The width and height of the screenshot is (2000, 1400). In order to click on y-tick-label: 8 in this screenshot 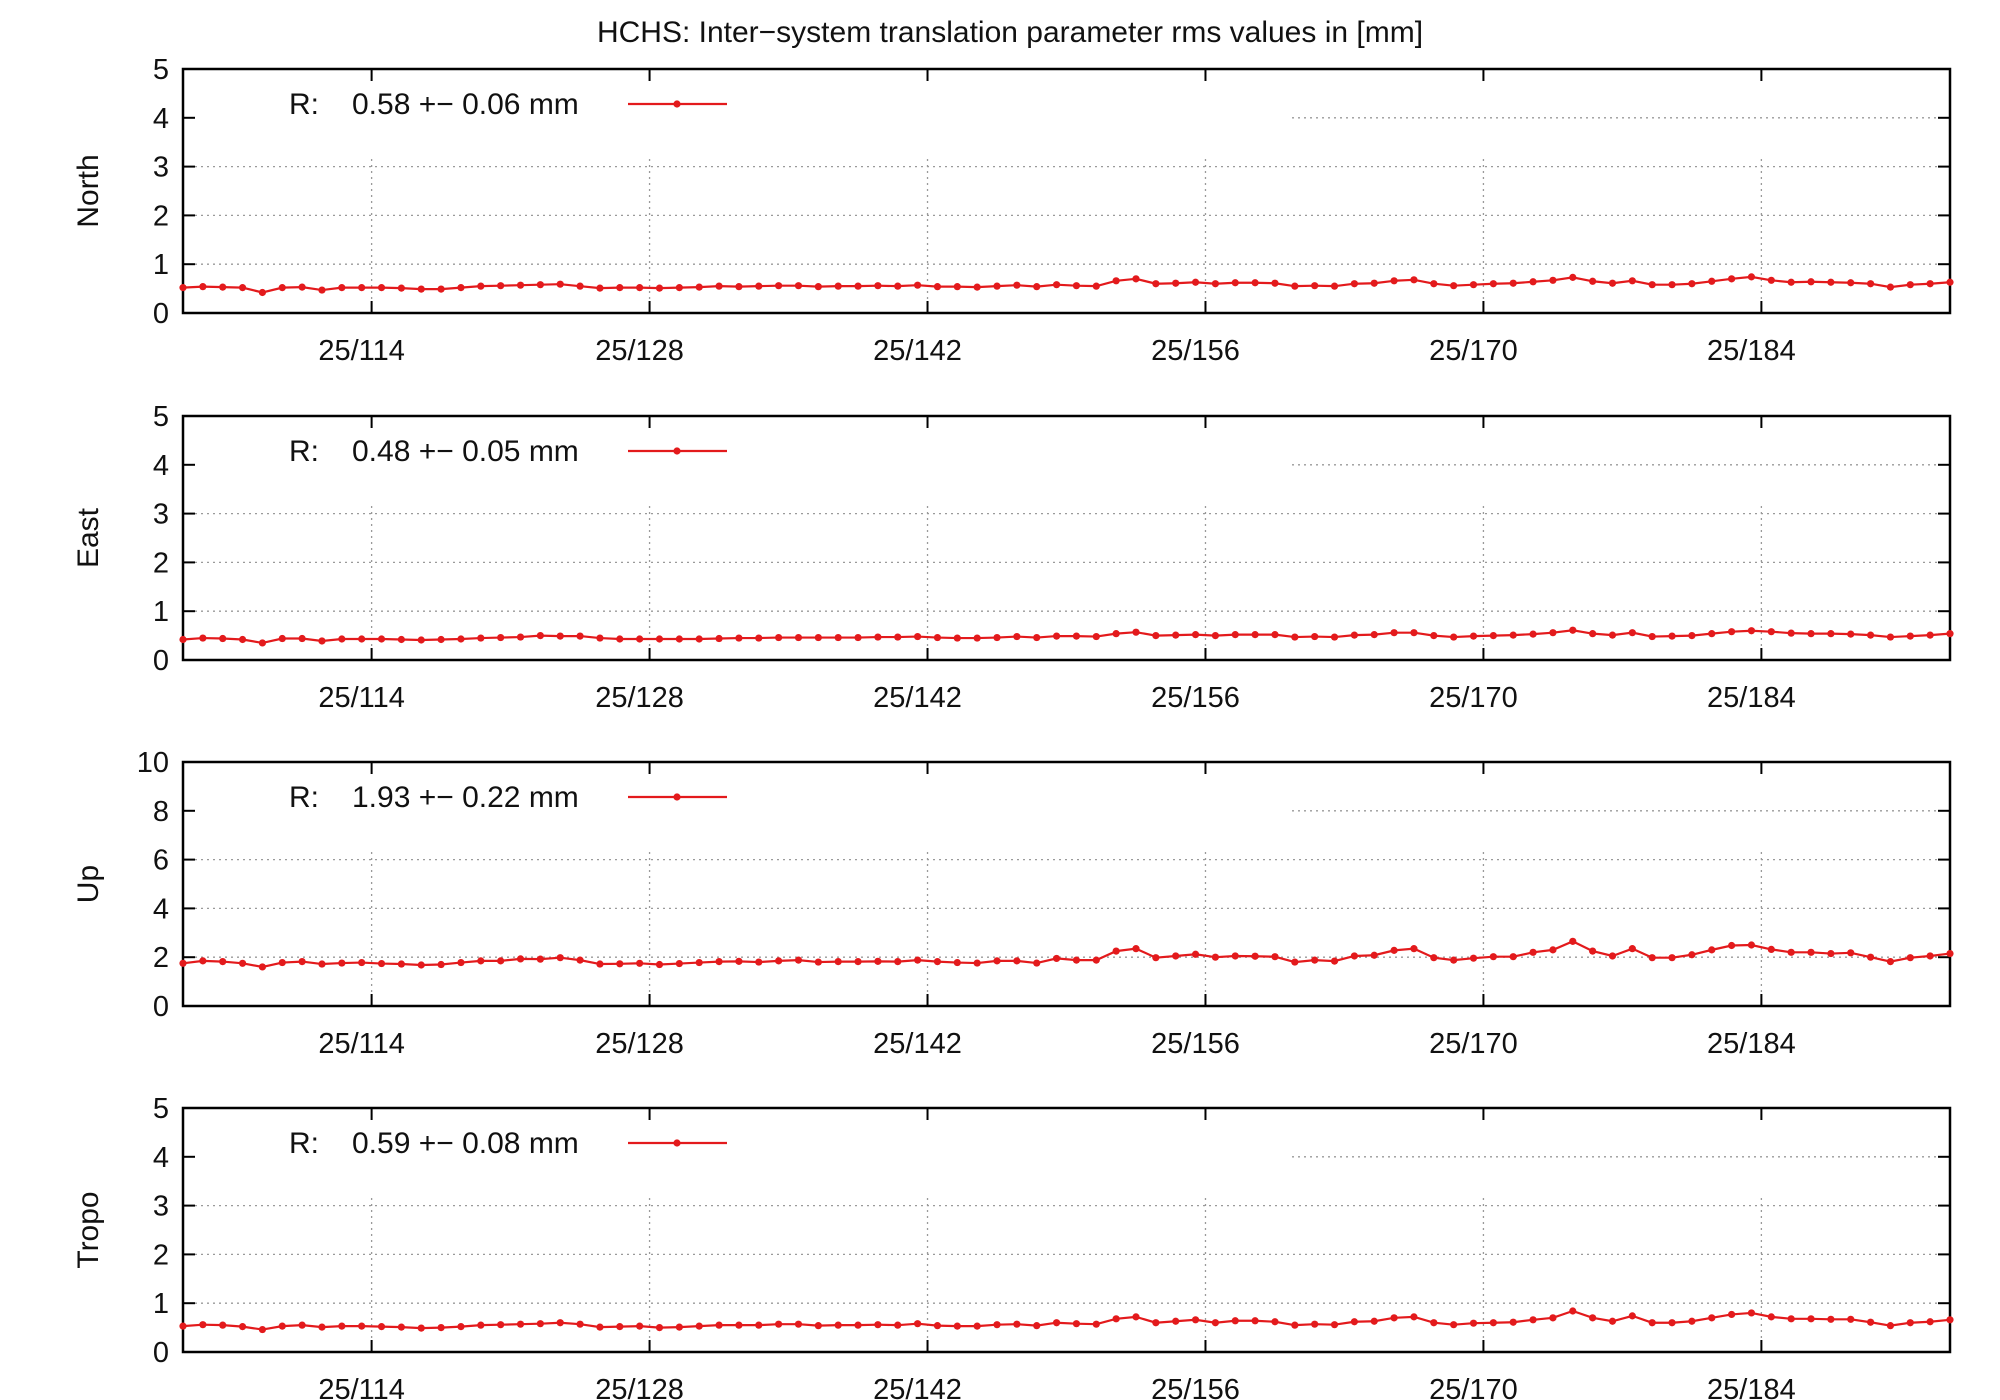, I will do `click(161, 812)`.